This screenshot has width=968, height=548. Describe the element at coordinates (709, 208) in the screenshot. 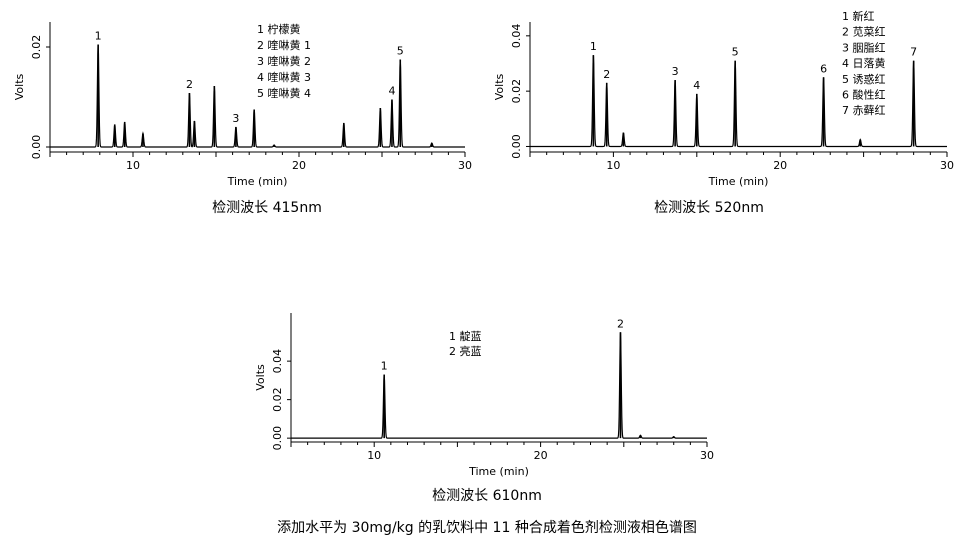

I see `panel-caption: 检测波长 520nm` at that location.